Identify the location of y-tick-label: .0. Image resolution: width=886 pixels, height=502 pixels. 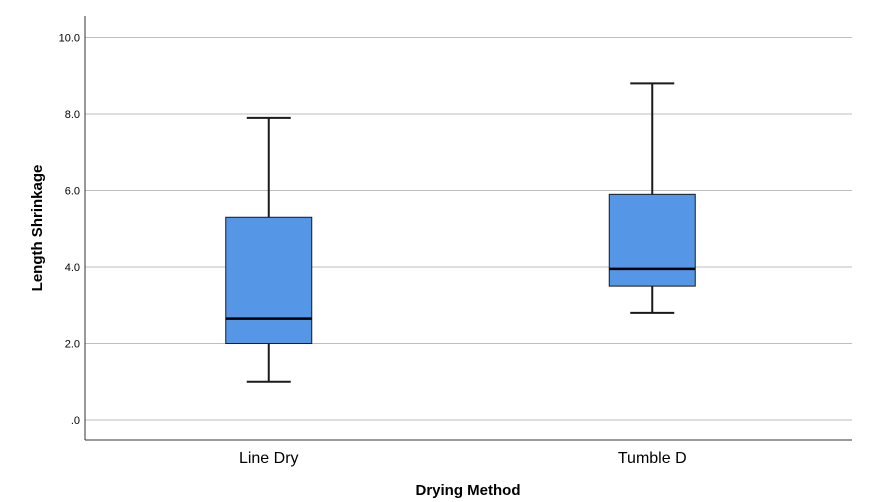
(75, 421).